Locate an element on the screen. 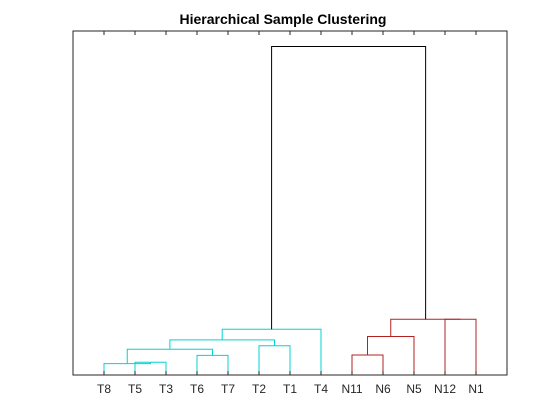 The image size is (560, 420). x-tick-label-t7: T7 is located at coordinates (228, 389).